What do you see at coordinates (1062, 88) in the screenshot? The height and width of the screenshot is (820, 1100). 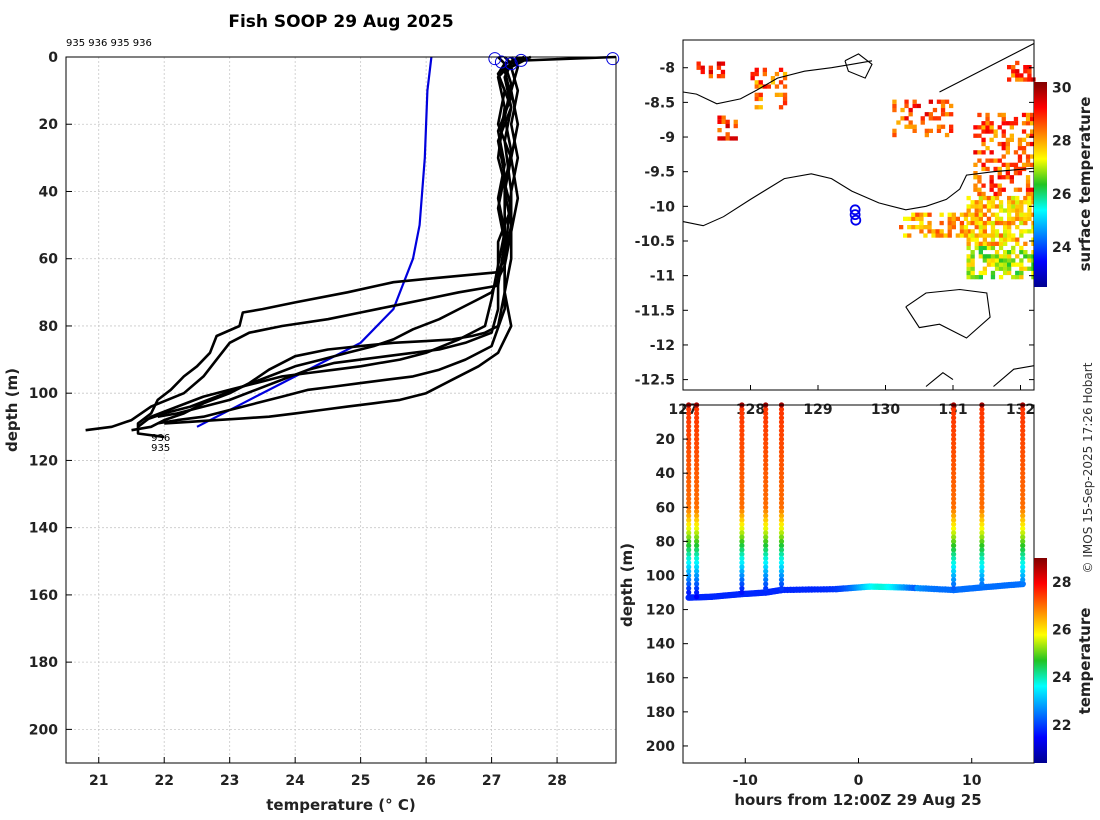 I see `sst-colorbar-tick-label: 30` at bounding box center [1062, 88].